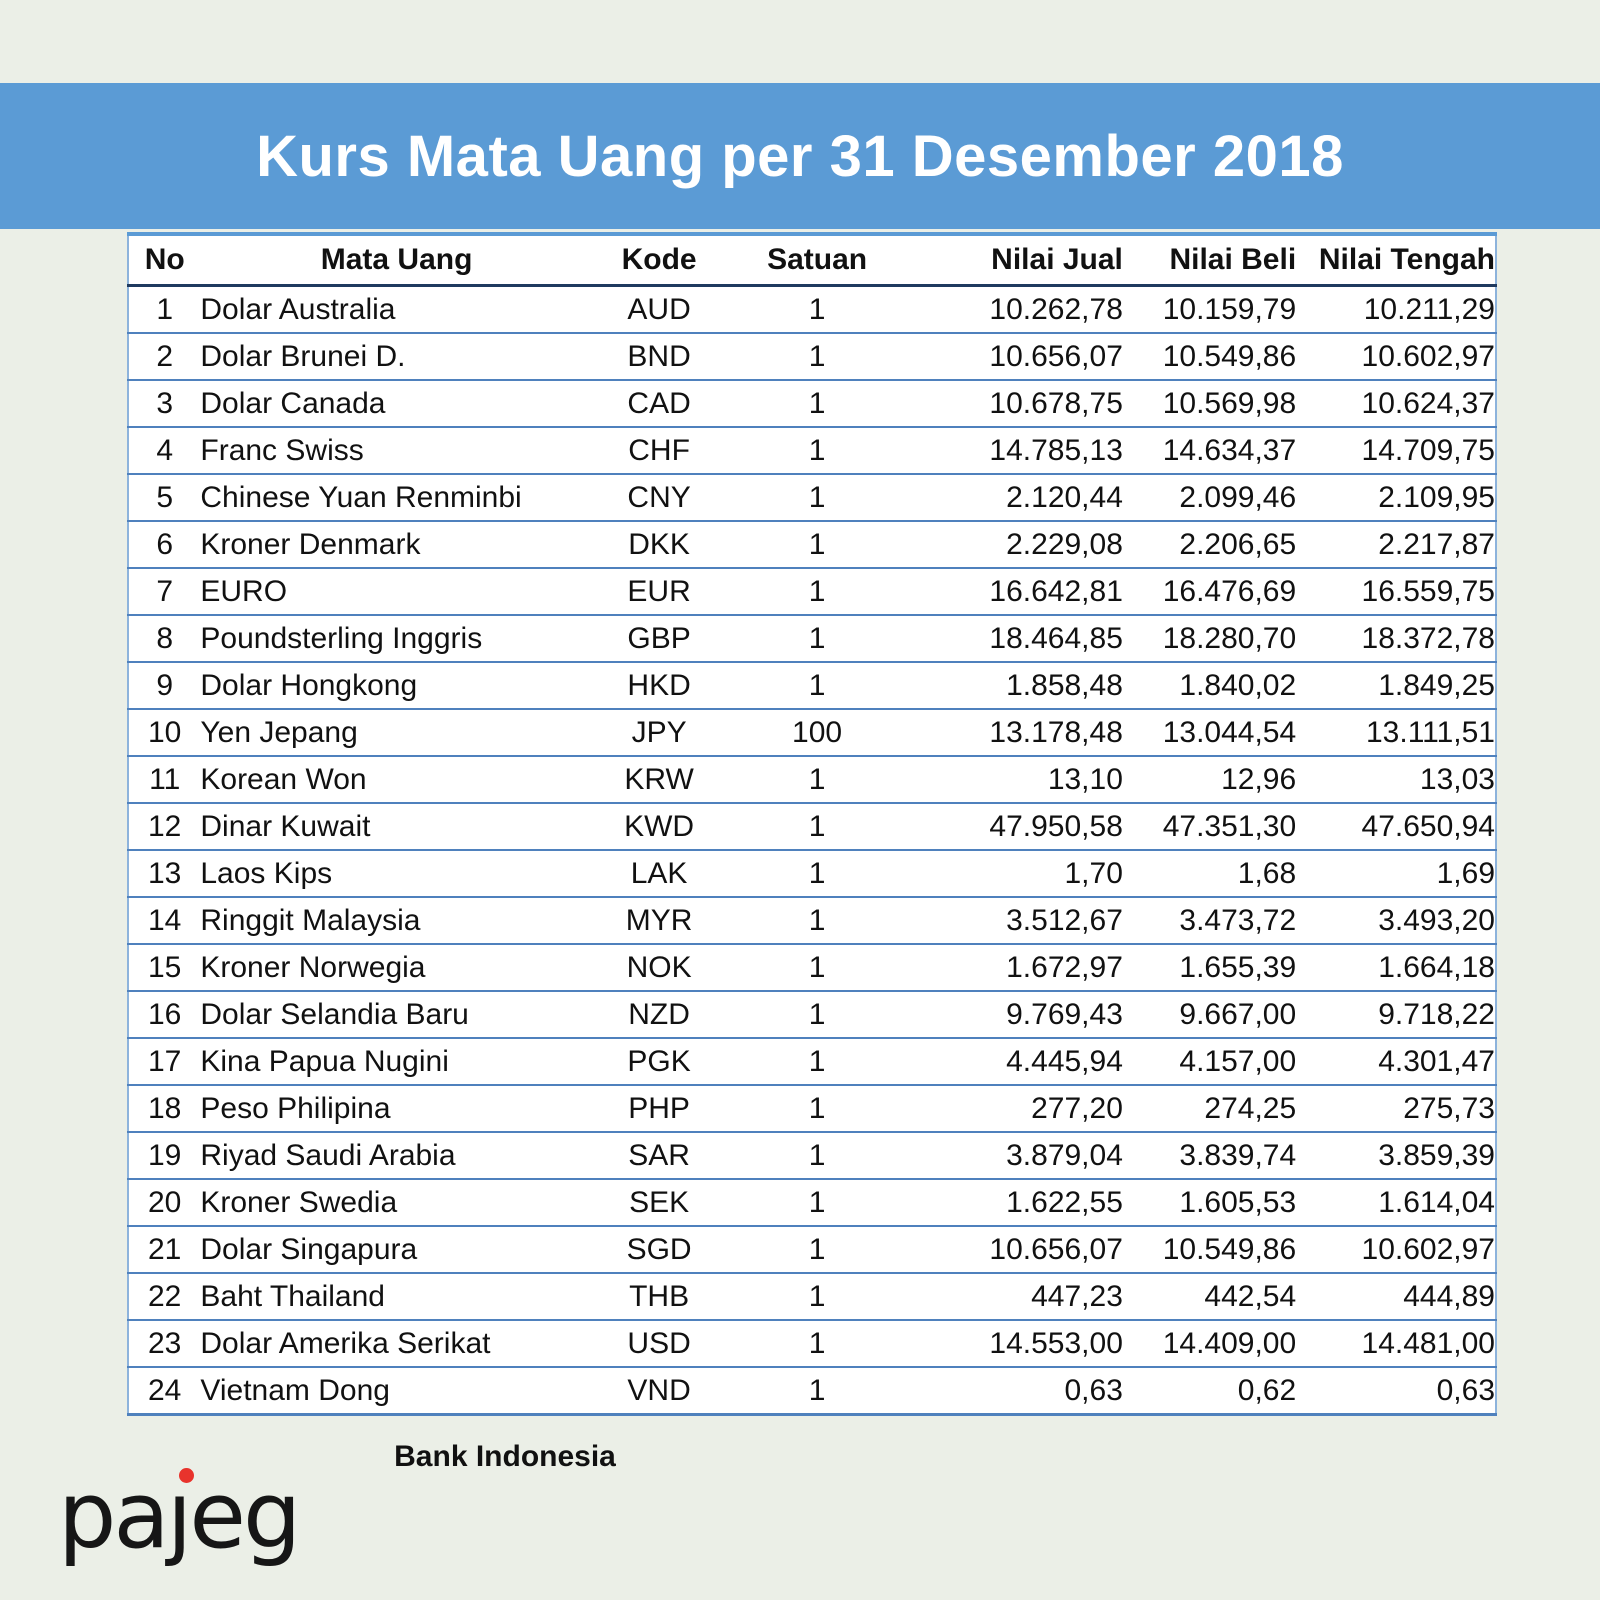  What do you see at coordinates (812, 779) in the screenshot?
I see `table-row: 11 Korean Won KRW 1 13,10 12,96 13,03` at bounding box center [812, 779].